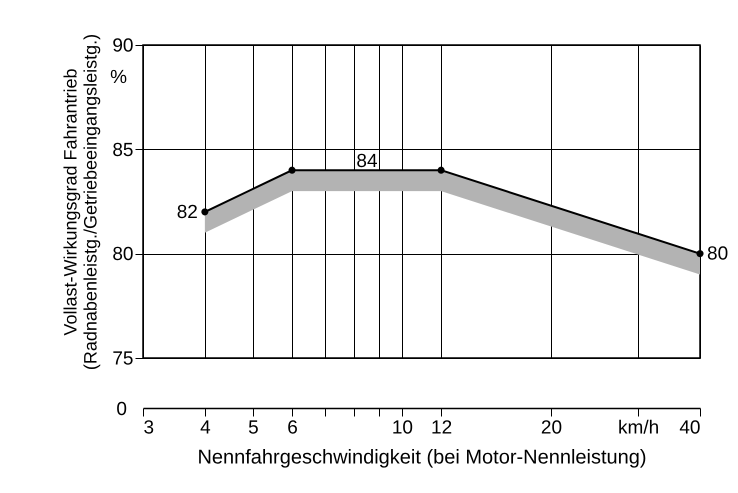 The height and width of the screenshot is (493, 738). I want to click on x-tick-label: 40, so click(689, 428).